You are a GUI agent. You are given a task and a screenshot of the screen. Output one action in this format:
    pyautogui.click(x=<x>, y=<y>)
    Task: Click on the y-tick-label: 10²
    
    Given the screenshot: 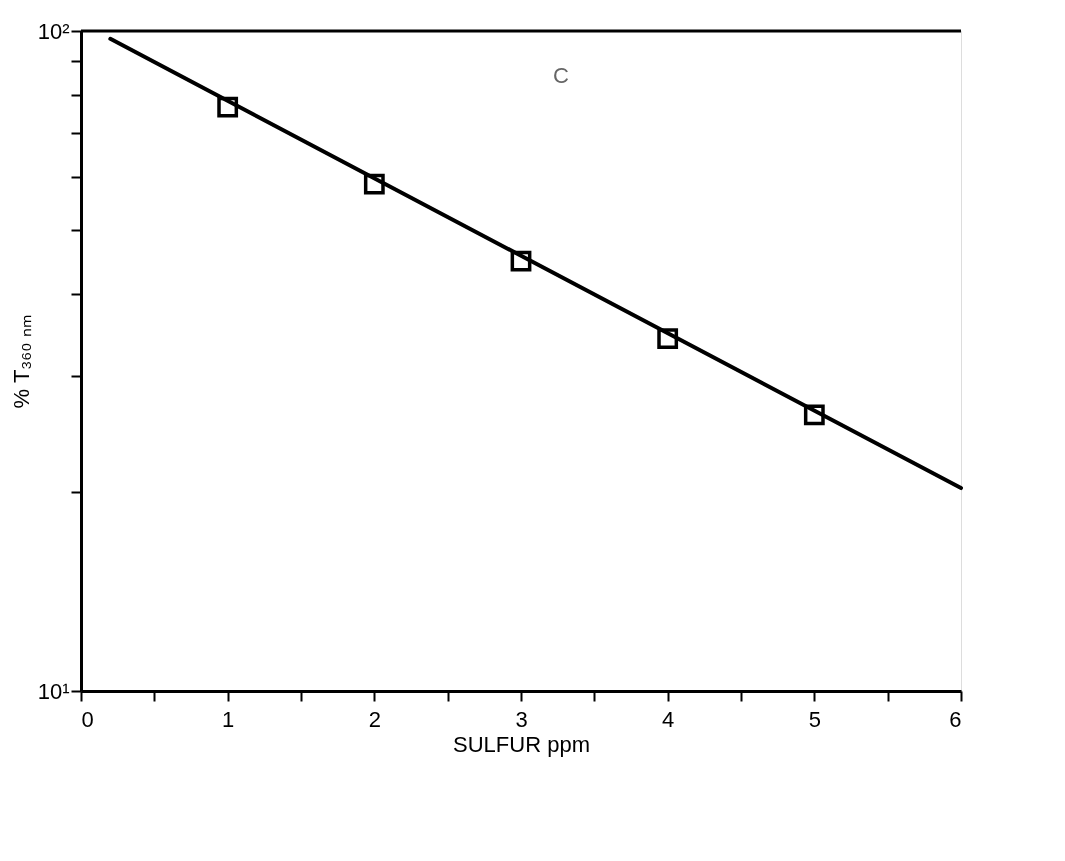 What is the action you would take?
    pyautogui.click(x=53, y=31)
    